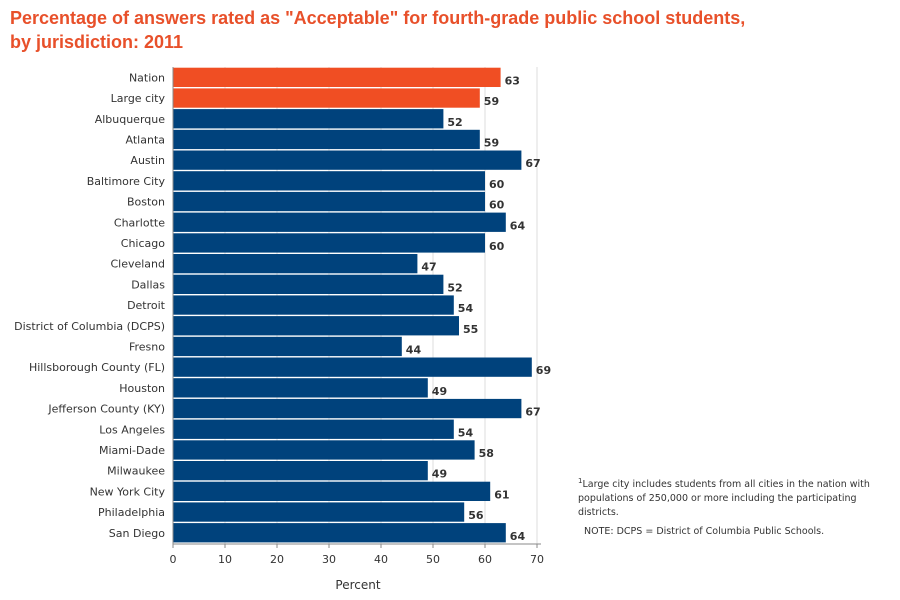 The image size is (900, 600). Describe the element at coordinates (277, 559) in the screenshot. I see `x-tick-label: 20` at that location.